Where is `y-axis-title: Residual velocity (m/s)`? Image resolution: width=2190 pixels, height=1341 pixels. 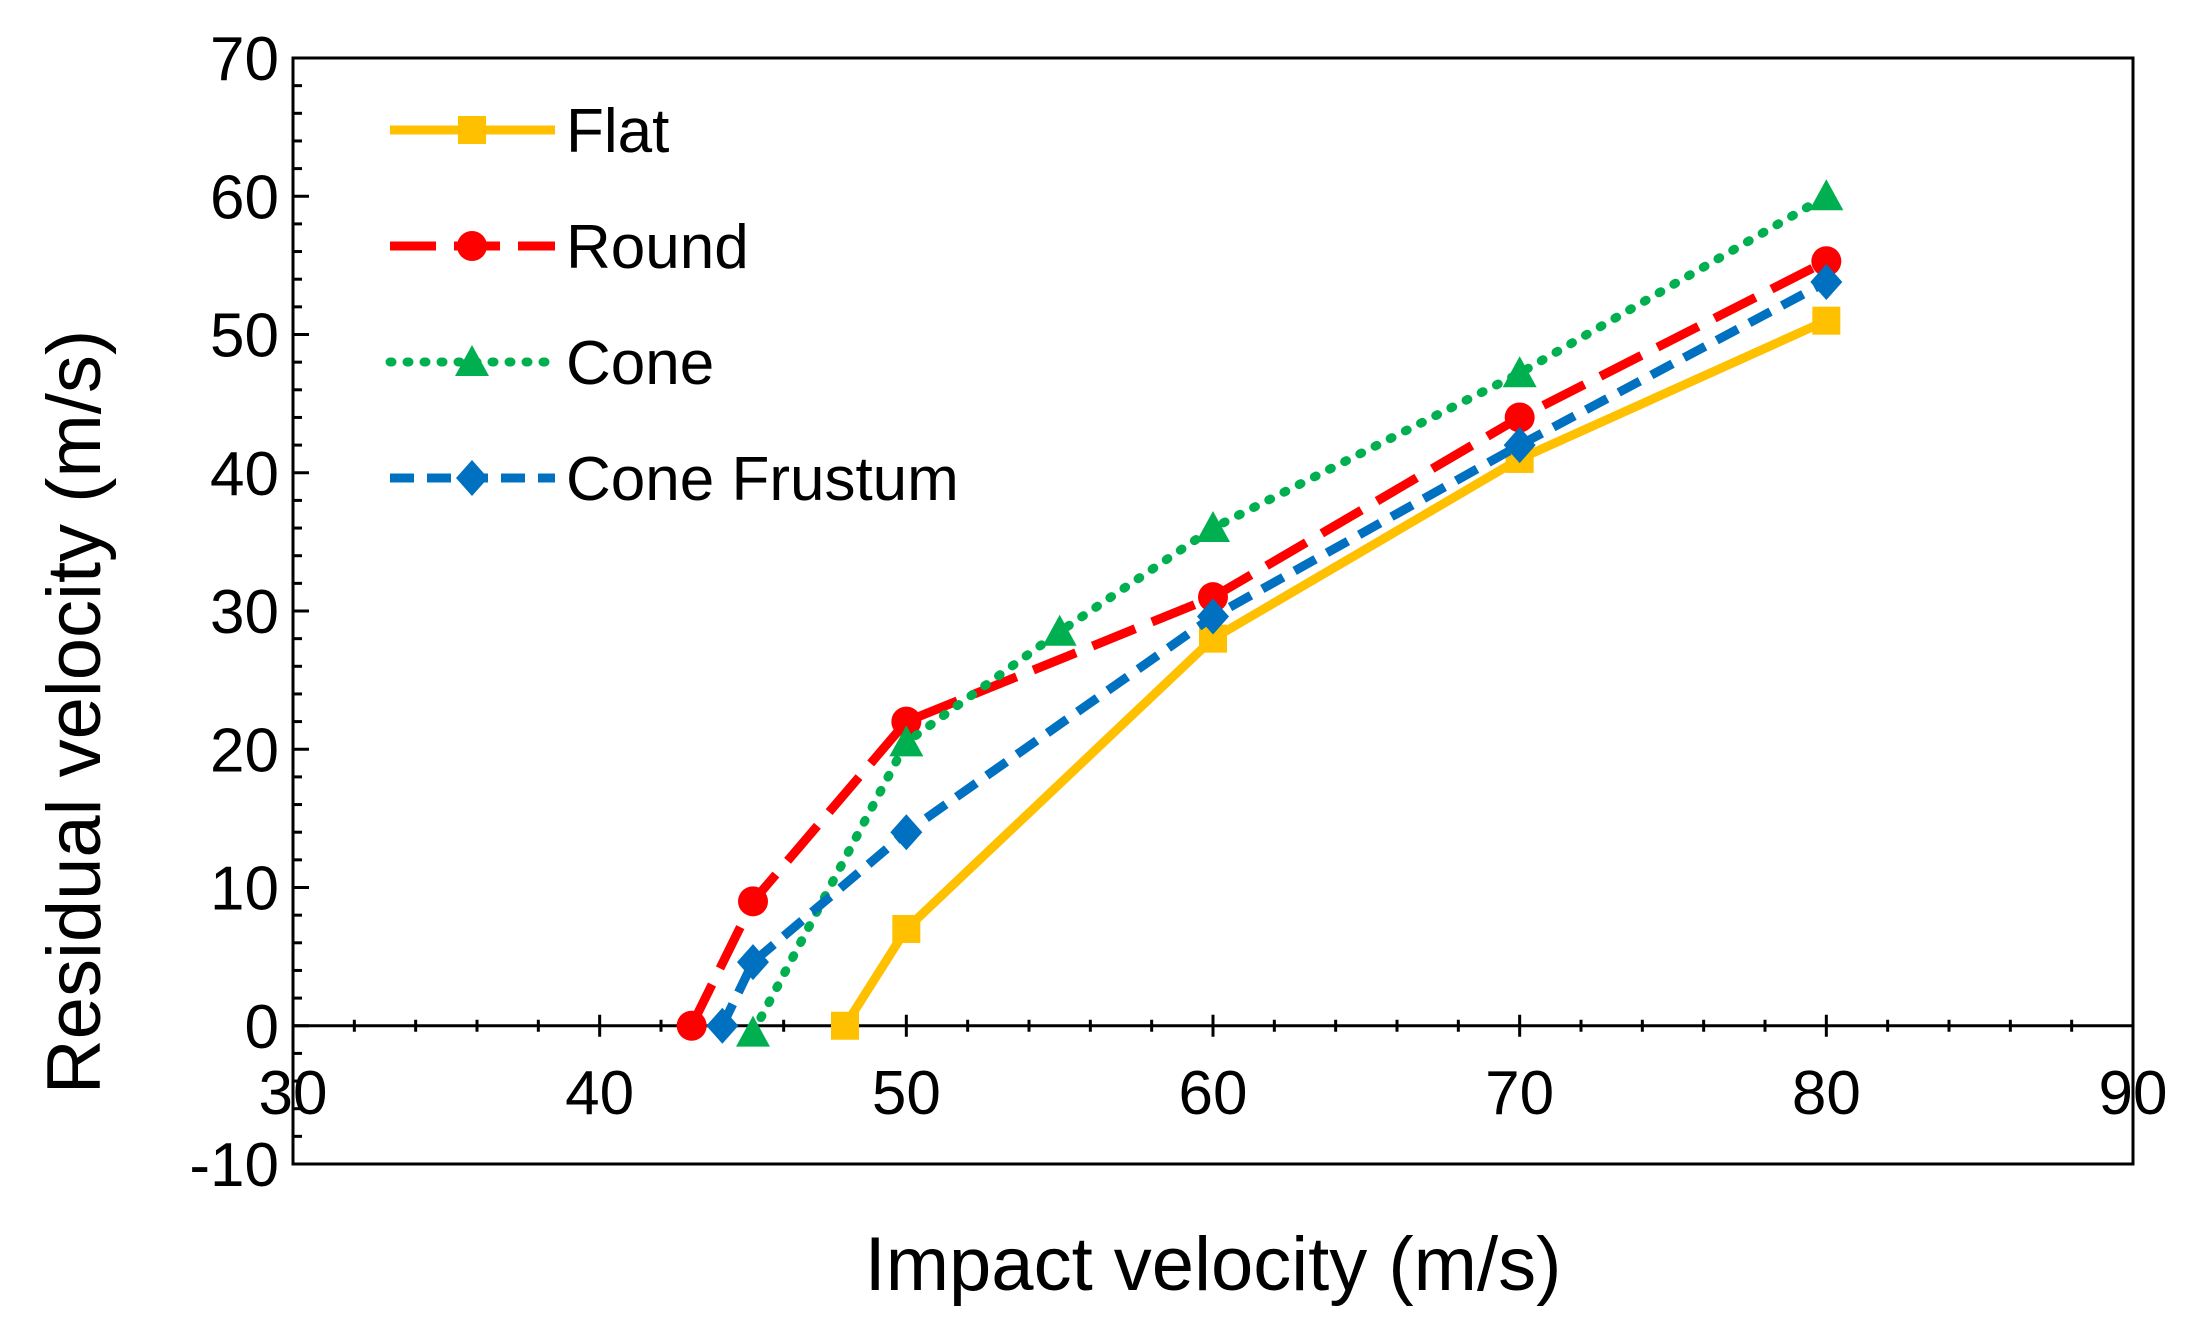 y-axis-title: Residual velocity (m/s) is located at coordinates (74, 712).